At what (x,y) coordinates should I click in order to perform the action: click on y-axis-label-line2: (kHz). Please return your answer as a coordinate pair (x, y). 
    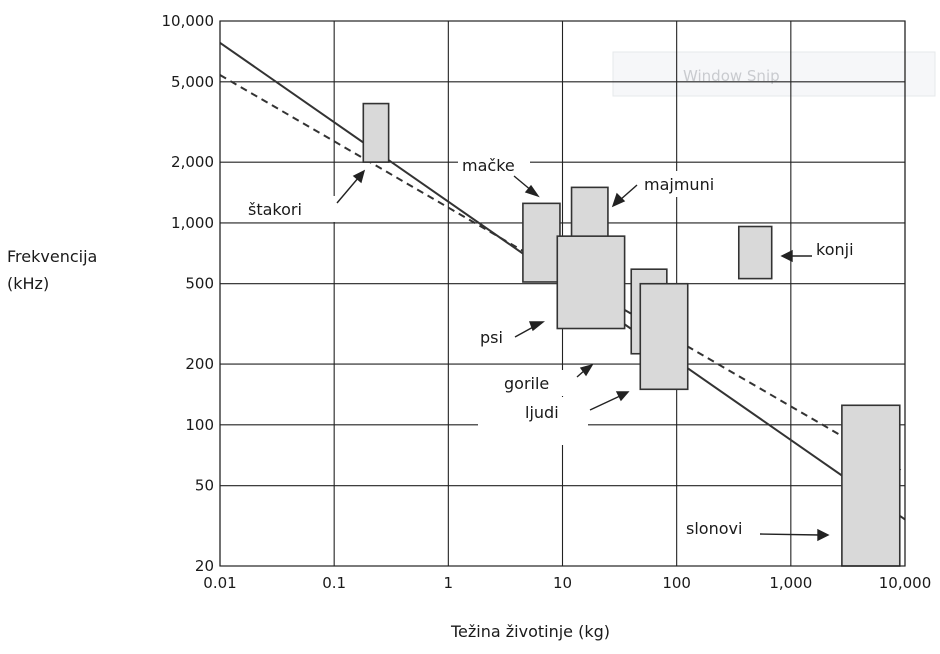
    Looking at the image, I should click on (28, 283).